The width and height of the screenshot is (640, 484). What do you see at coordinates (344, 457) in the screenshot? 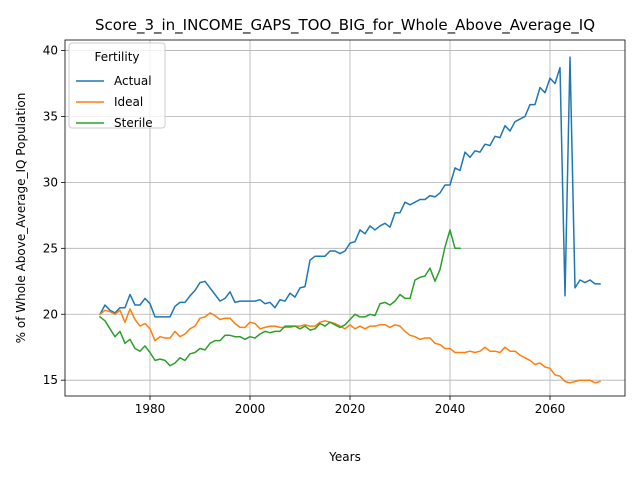
I see `x-axis-label: Years` at bounding box center [344, 457].